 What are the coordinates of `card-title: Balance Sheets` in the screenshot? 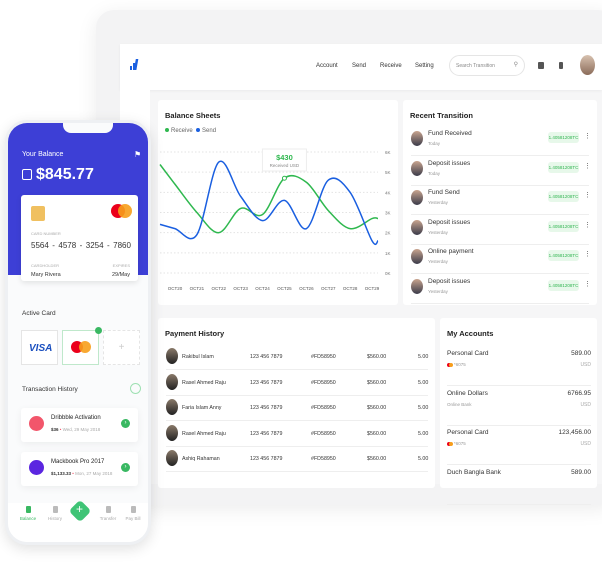 It's located at (193, 115).